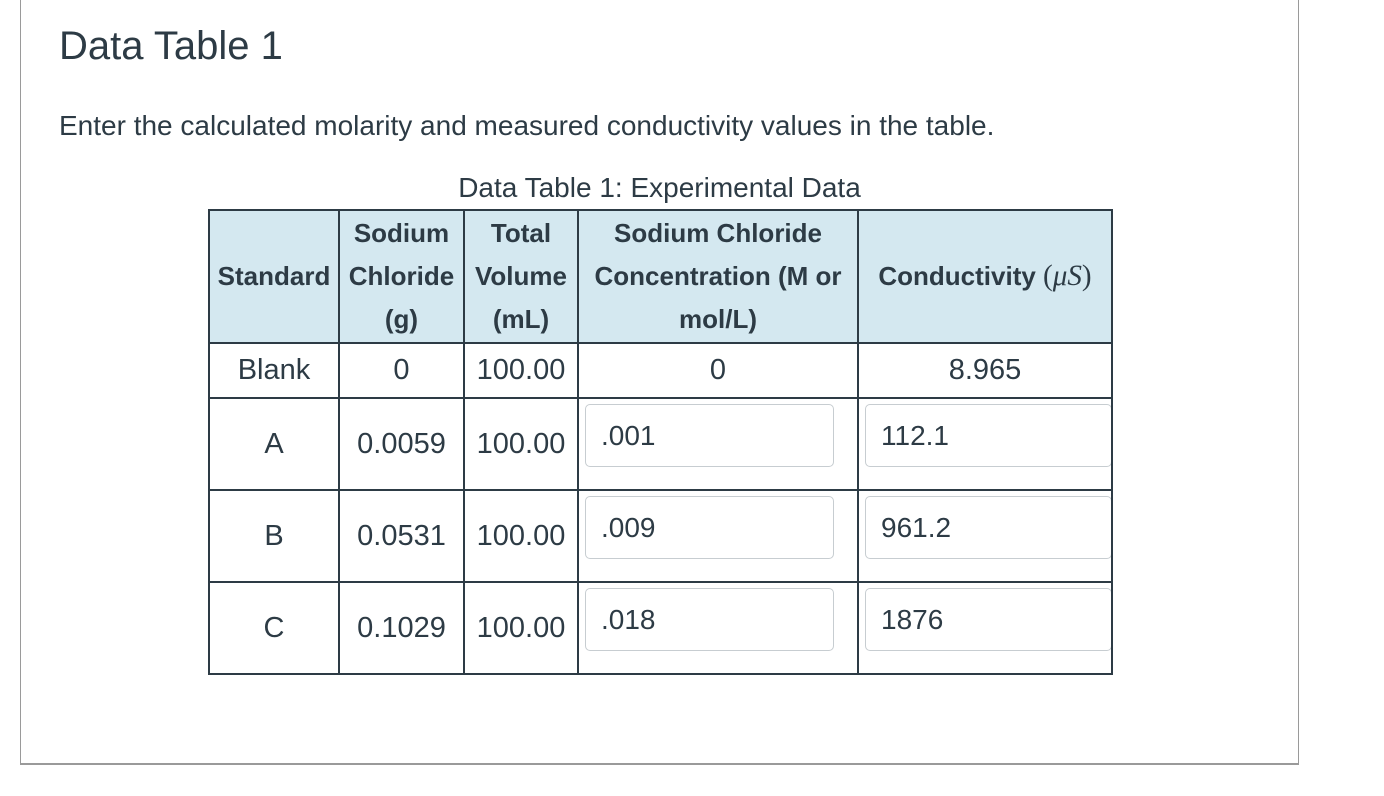  What do you see at coordinates (709, 619) in the screenshot?
I see `concentration-input-c` at bounding box center [709, 619].